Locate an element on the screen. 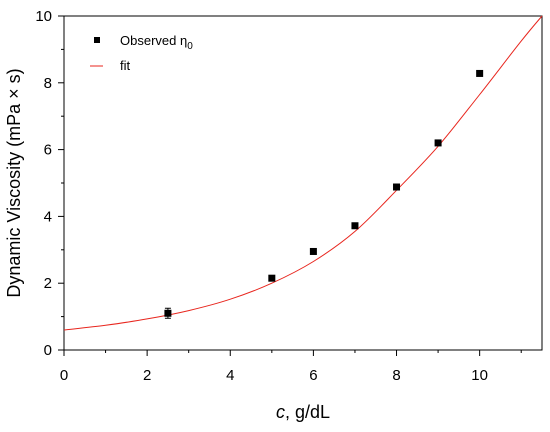 This screenshot has height=432, width=550. y-tick-label: 6 is located at coordinates (48, 150).